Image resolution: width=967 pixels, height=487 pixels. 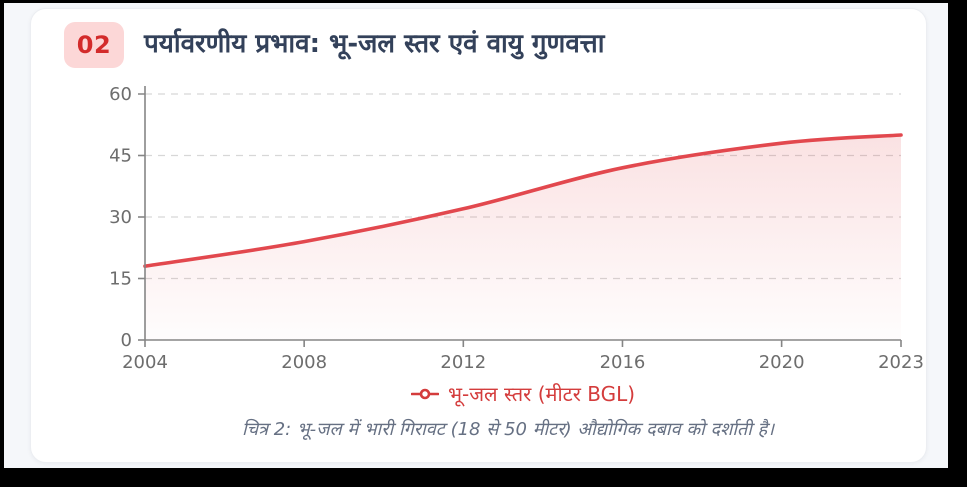 I want to click on y-tick-label: 30, so click(x=120, y=217).